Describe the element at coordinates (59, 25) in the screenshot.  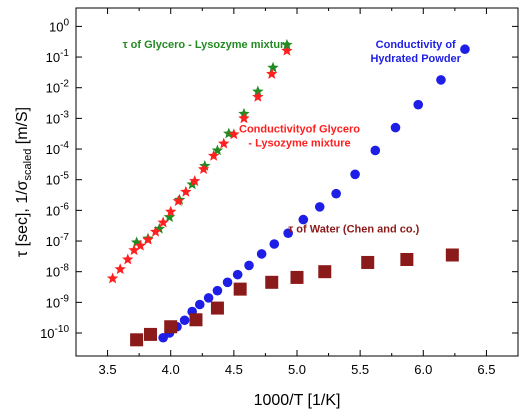
I see `y-tick-label: 10⁰` at that location.